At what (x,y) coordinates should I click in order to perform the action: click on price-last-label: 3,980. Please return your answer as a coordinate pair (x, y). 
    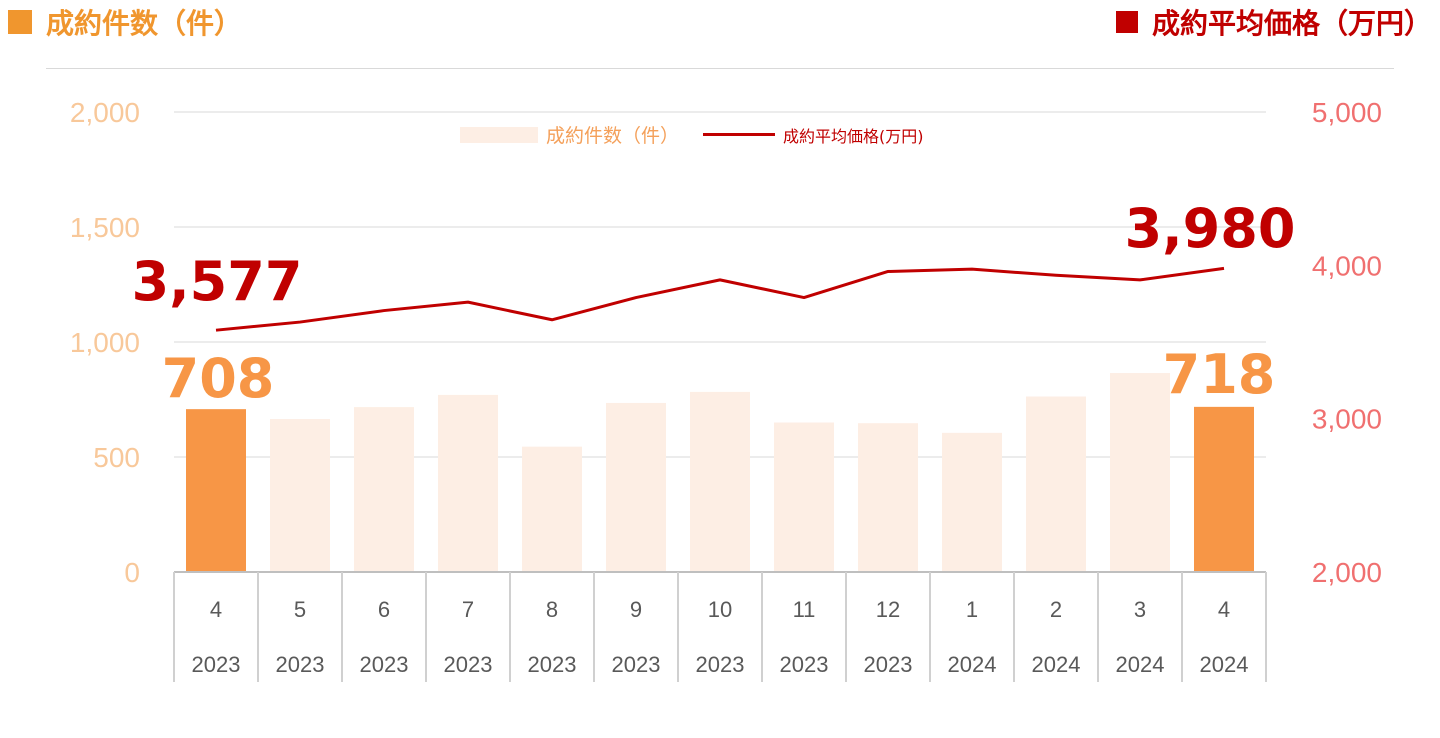
    Looking at the image, I should click on (1210, 228).